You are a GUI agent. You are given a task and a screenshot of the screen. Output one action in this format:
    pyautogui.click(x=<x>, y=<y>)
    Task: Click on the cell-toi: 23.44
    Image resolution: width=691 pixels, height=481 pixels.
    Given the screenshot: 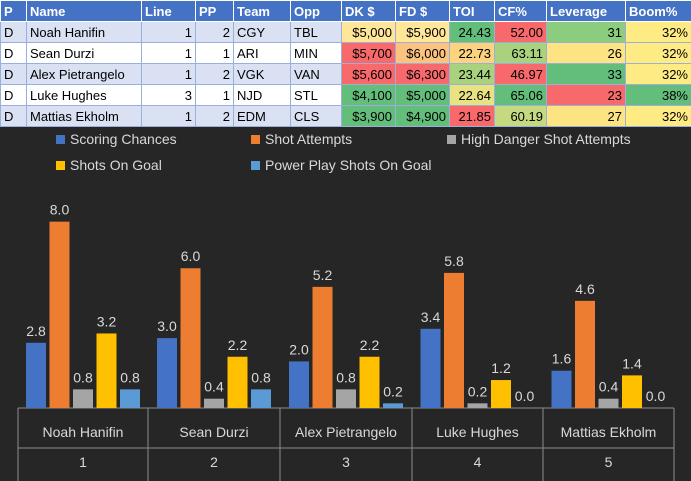 What is the action you would take?
    pyautogui.click(x=472, y=74)
    